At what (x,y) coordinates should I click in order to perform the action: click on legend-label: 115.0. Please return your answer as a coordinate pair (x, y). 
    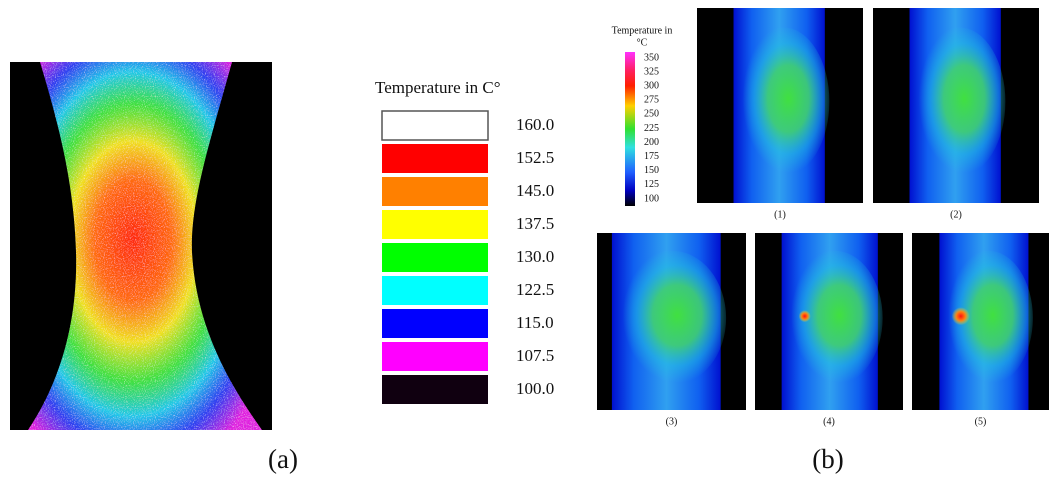
    Looking at the image, I should click on (535, 322).